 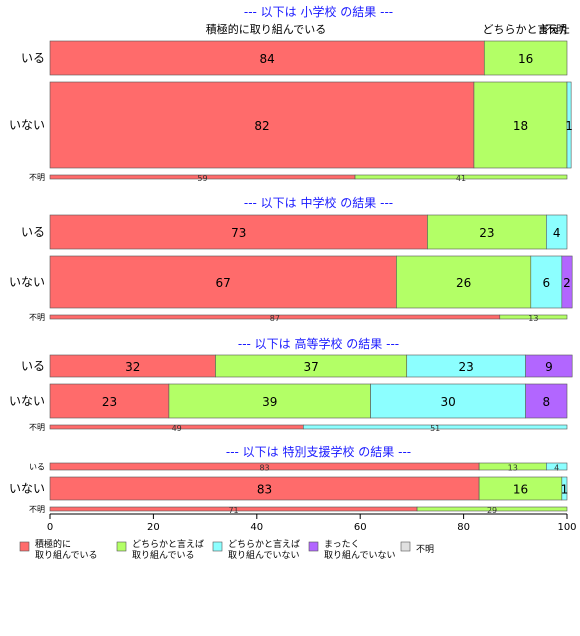 I want to click on bar-value-label: 39, so click(x=269, y=402).